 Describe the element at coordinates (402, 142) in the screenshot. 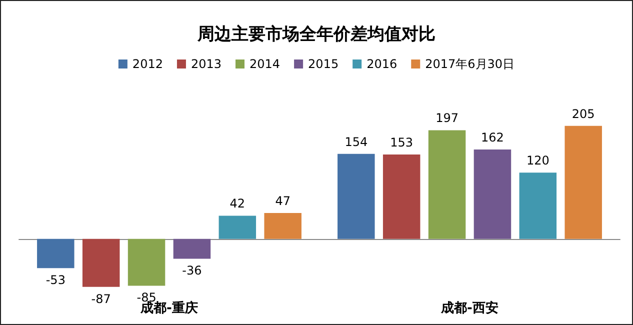

I see `data-label: 153` at that location.